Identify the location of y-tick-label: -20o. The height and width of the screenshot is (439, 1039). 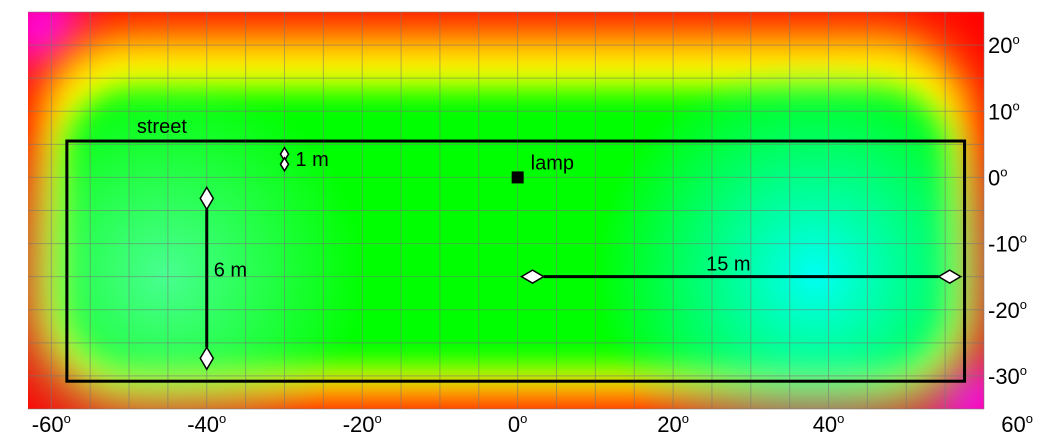
(1007, 310).